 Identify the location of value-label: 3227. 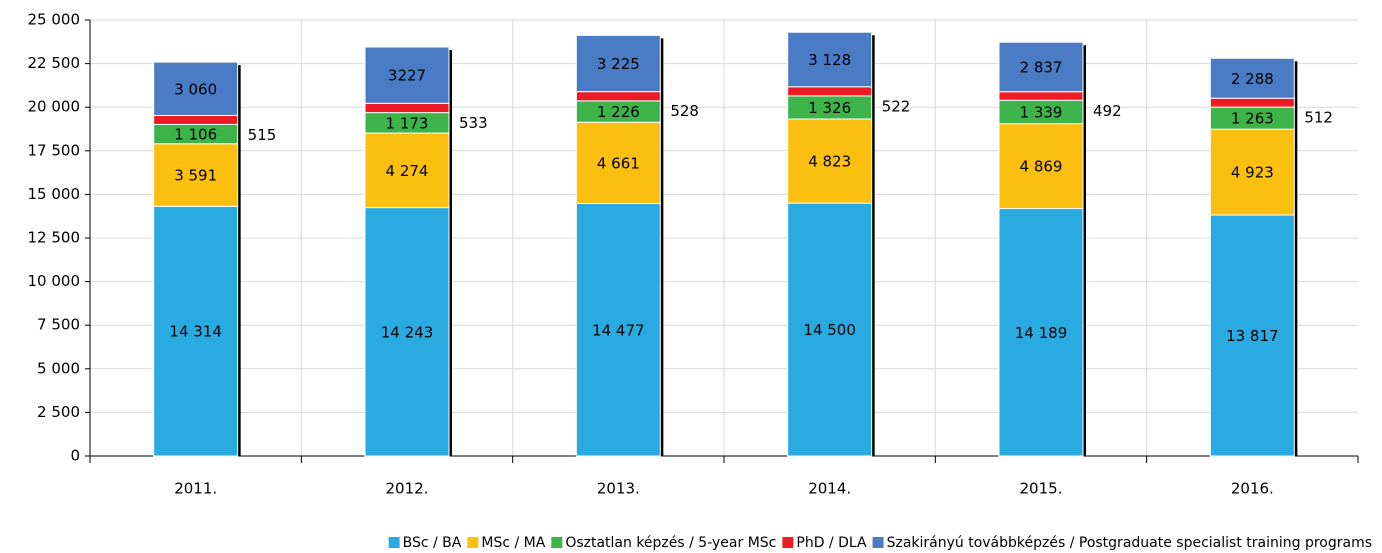
(407, 76).